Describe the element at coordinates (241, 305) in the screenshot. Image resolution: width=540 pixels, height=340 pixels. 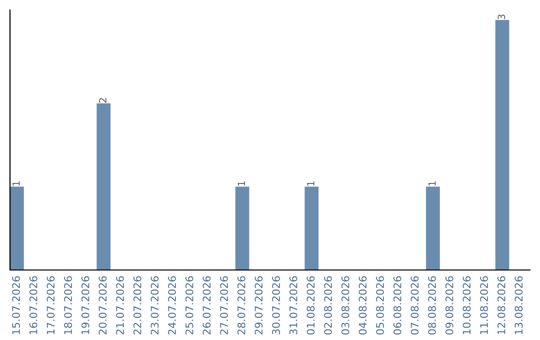
I see `x-tick-label: 28.07.2026` at that location.